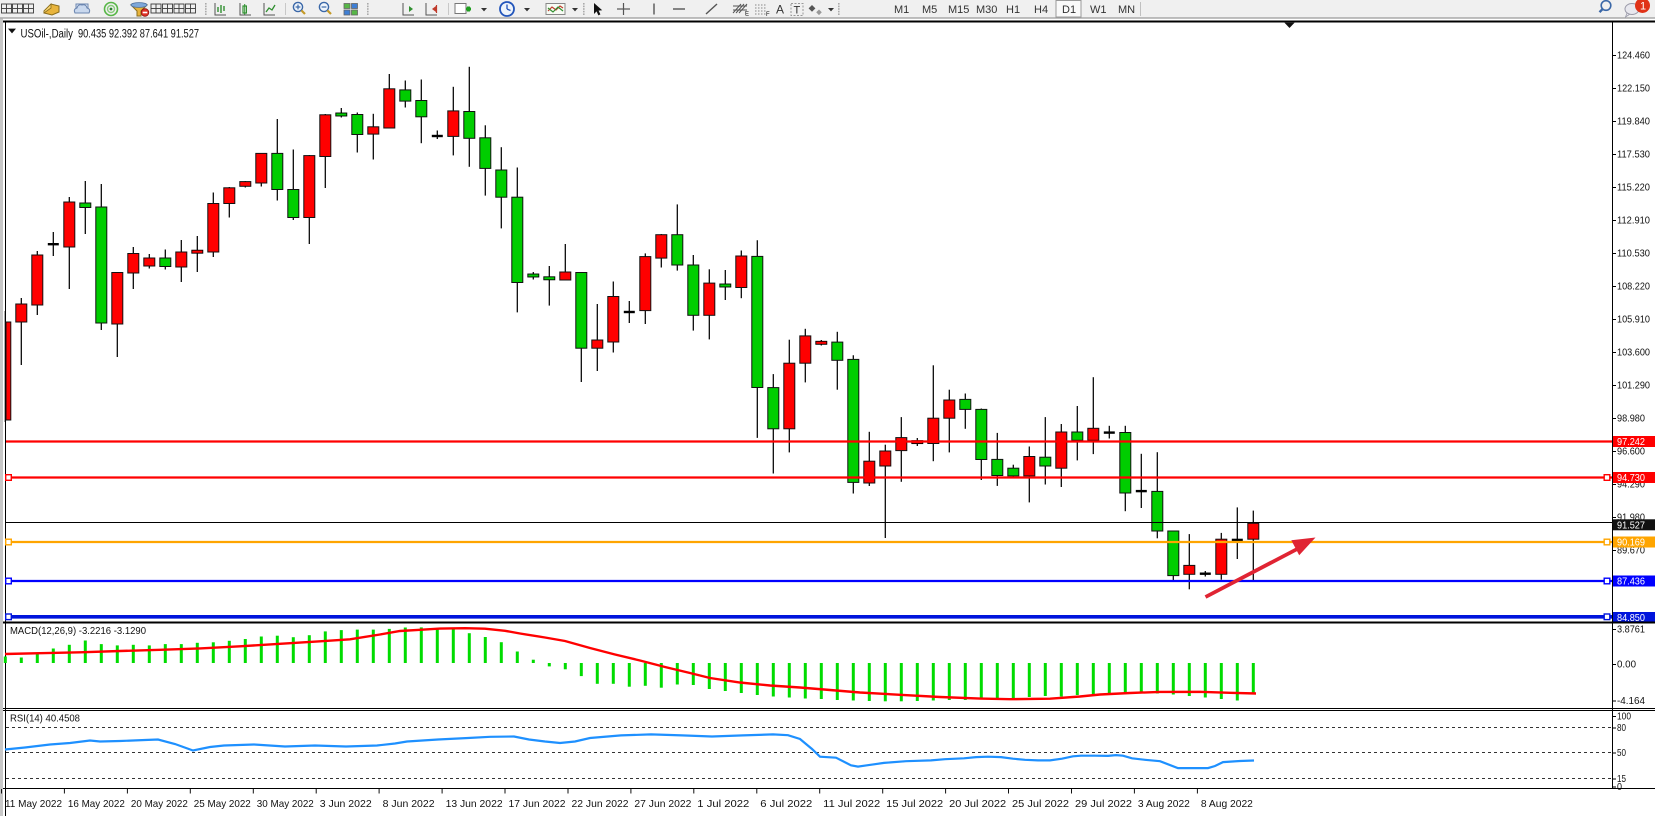 This screenshot has height=816, width=1655. Describe the element at coordinates (409, 804) in the screenshot. I see `svg-text: 8 Jun 2022` at that location.